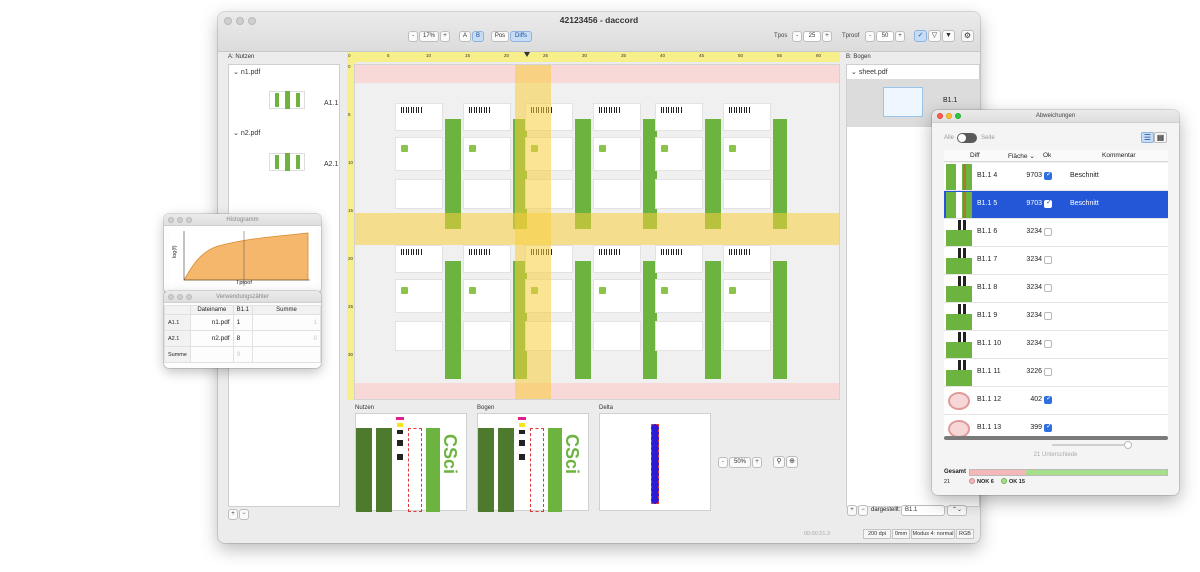 This screenshot has height=572, width=1200. I want to click on deviation-row: B1.1 5 9703 Beschnitt, so click(1056, 205).